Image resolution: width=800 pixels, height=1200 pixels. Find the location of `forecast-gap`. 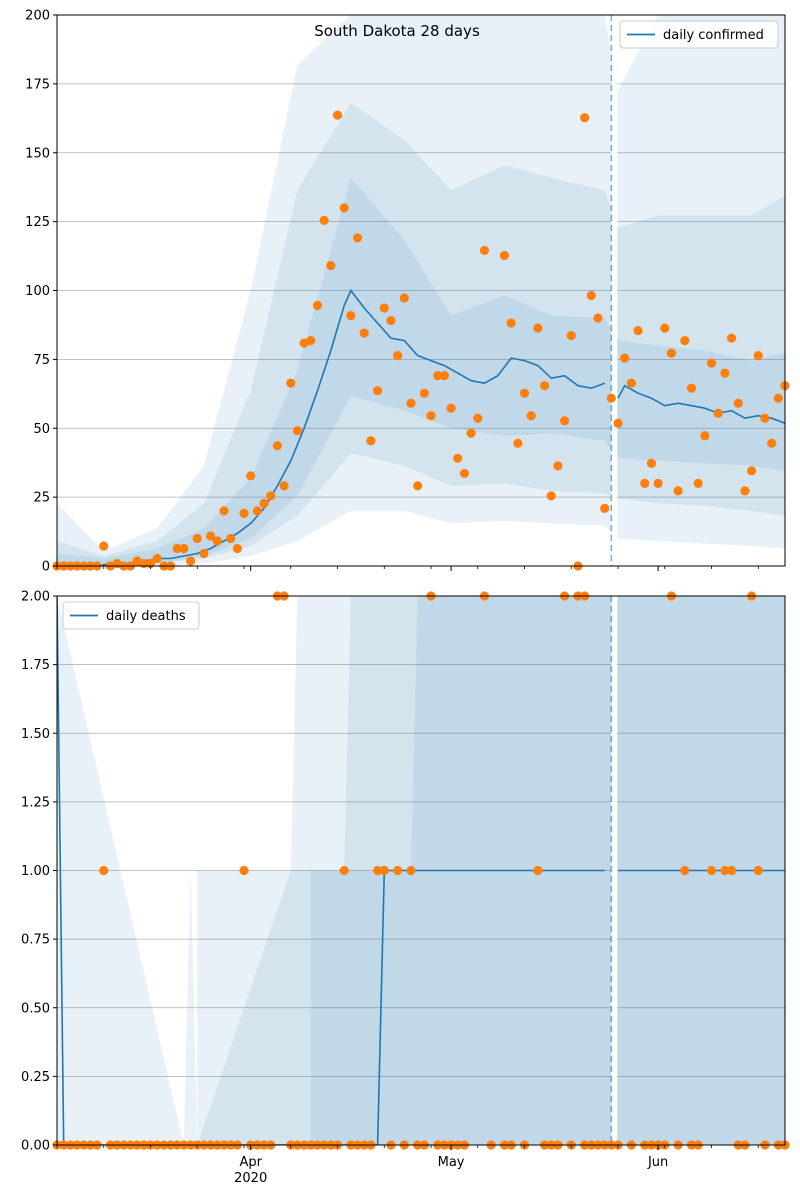

forecast-gap is located at coordinates (614, 870).